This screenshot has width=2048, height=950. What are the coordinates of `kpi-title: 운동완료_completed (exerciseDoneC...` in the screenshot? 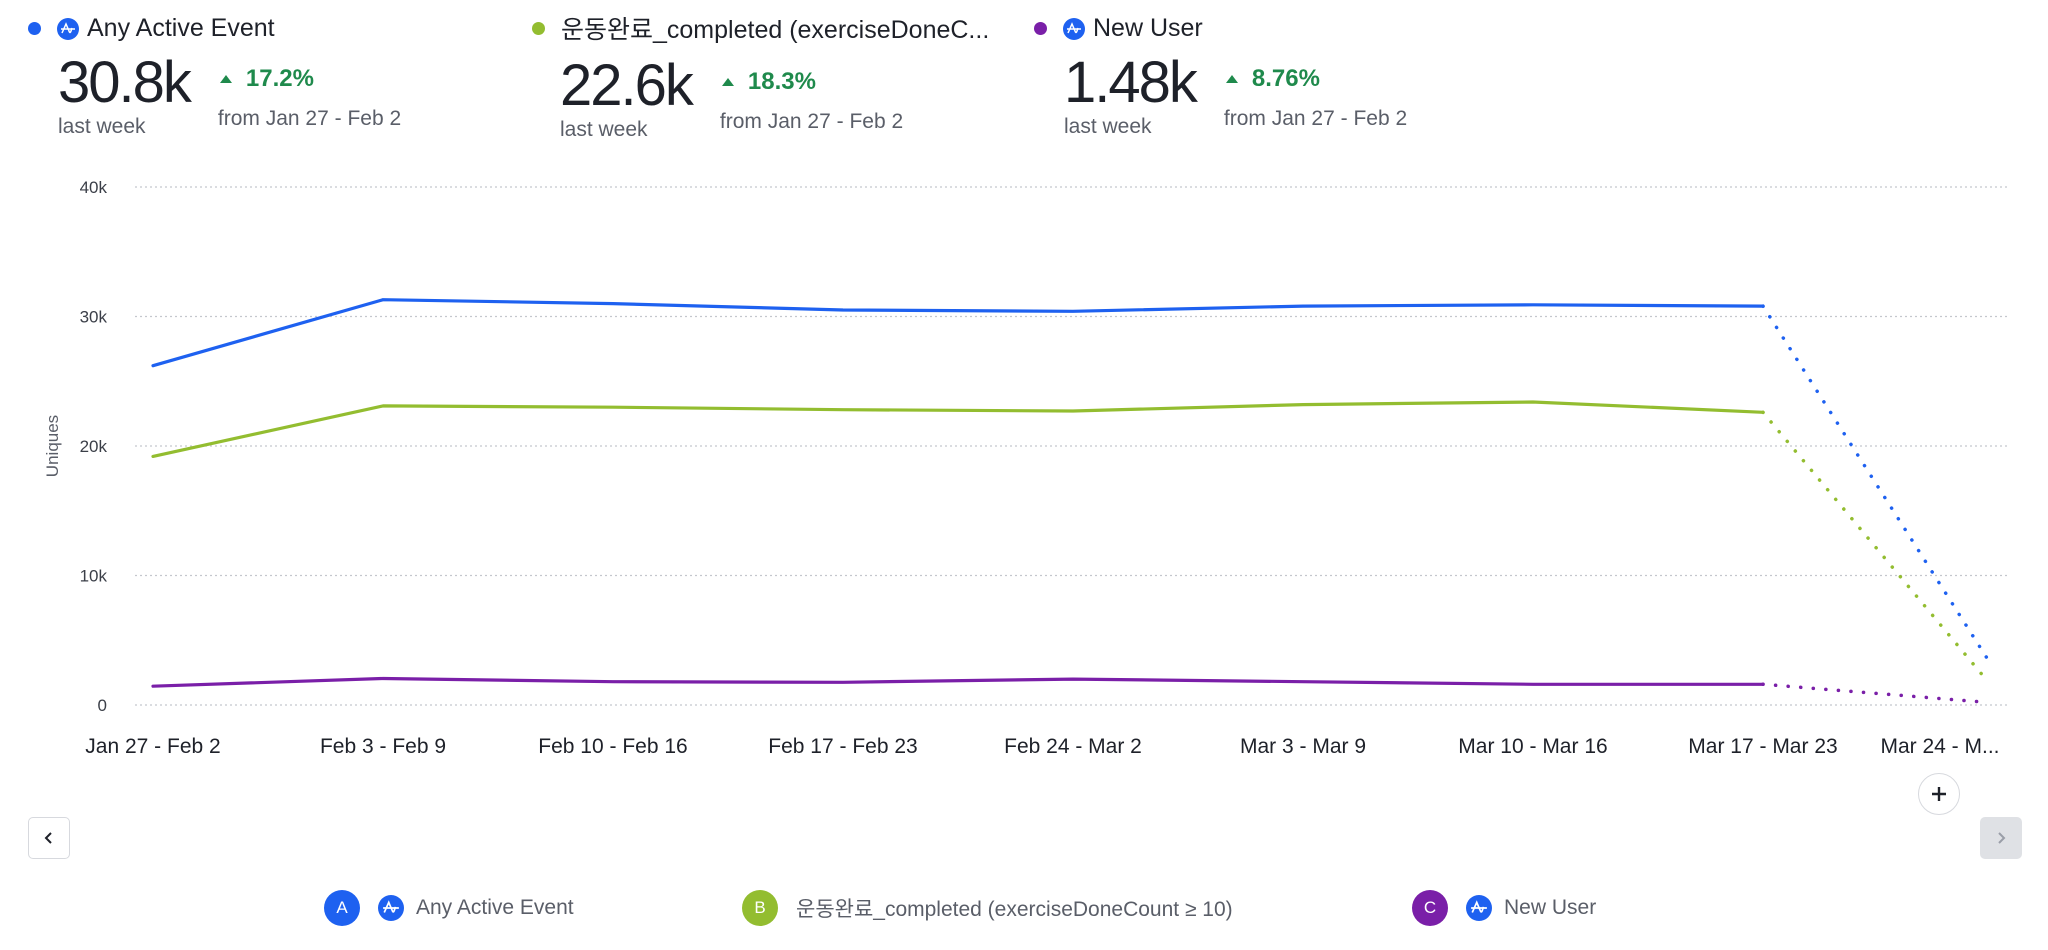 It's located at (775, 30).